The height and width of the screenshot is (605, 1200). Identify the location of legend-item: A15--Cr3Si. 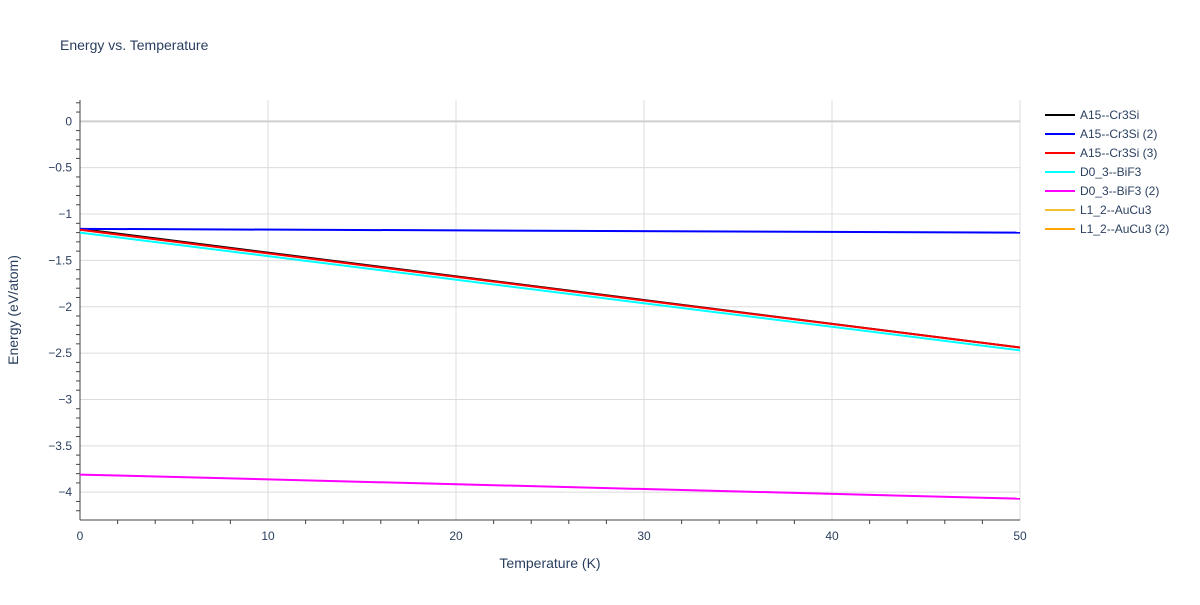
(1092, 115).